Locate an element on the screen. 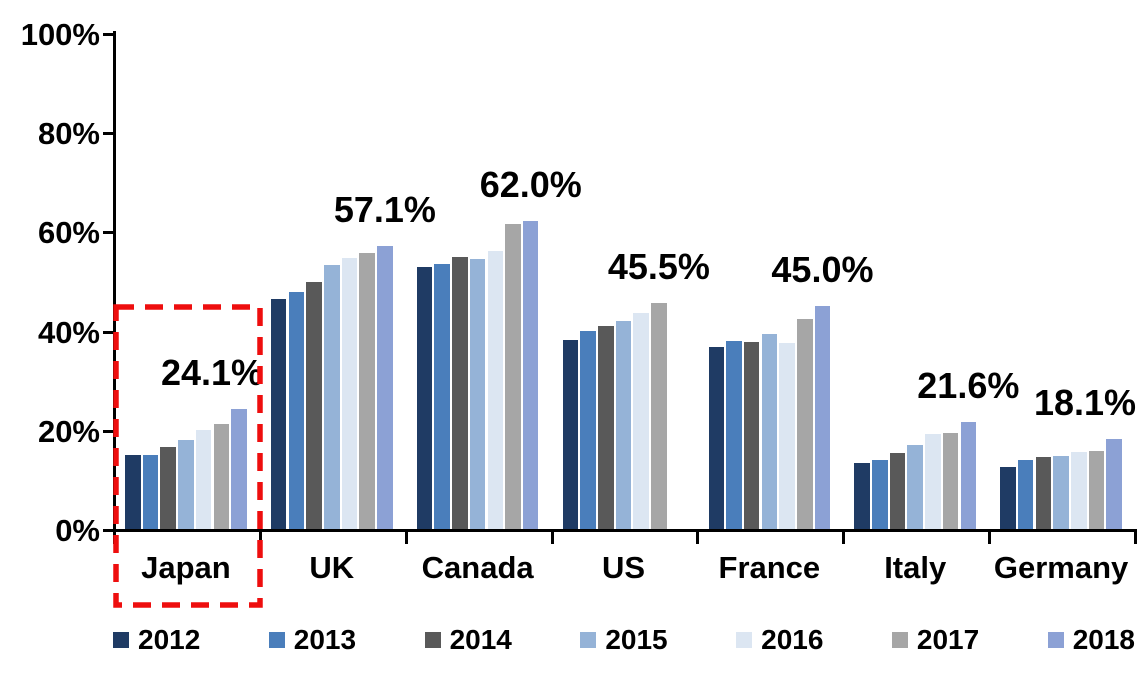 This screenshot has width=1142, height=683. bar-germany-2015 is located at coordinates (1061, 492).